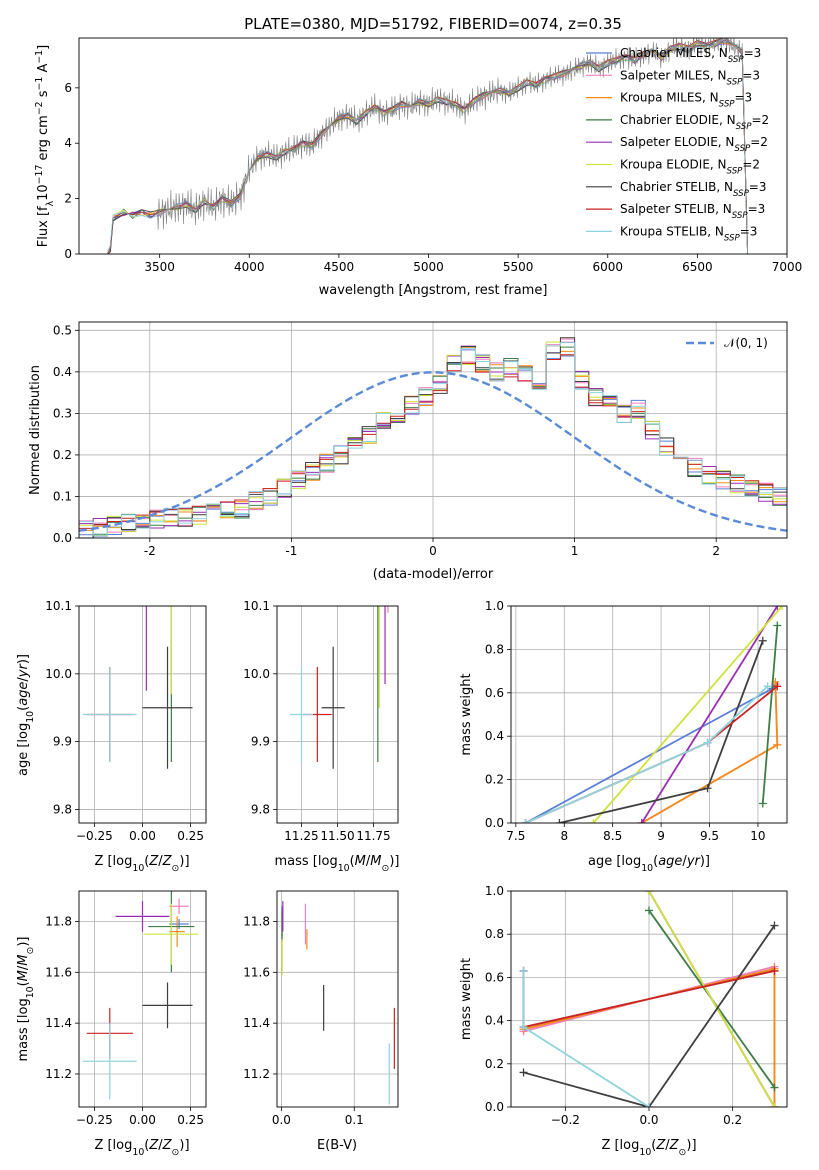  I want to click on y-axis-label: mass [log10(M/M⊙)], so click(26, 999).